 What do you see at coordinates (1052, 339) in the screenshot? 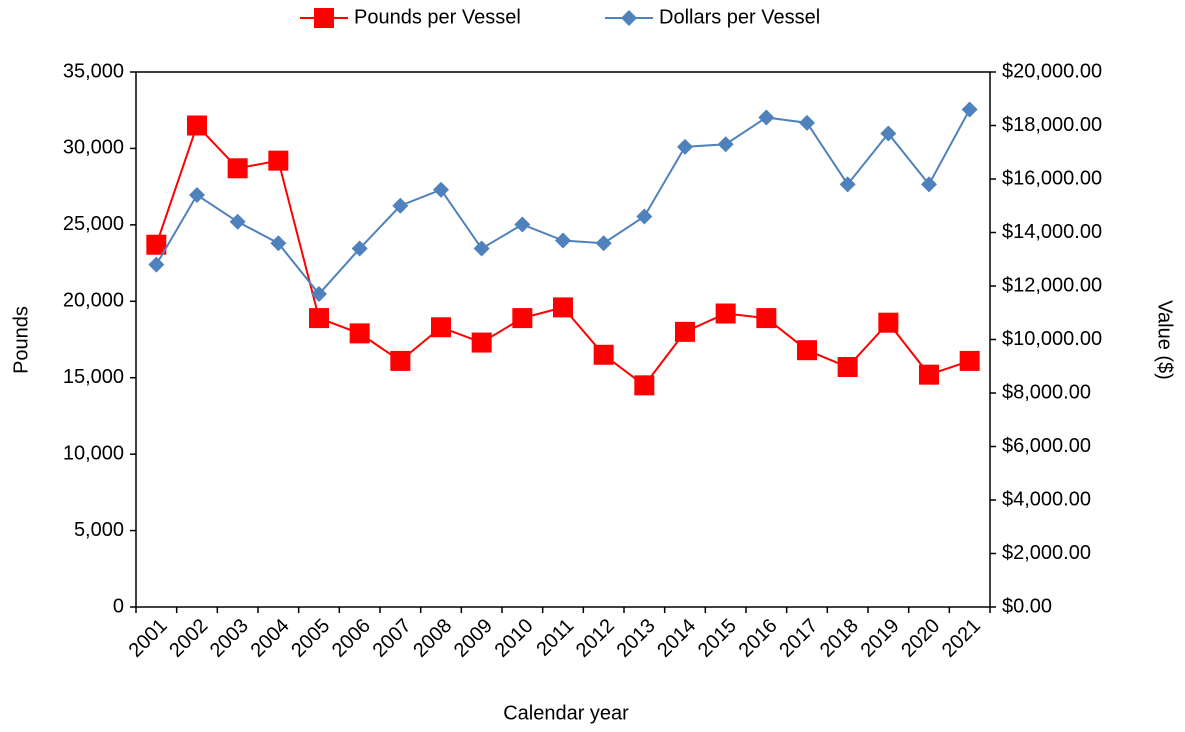
I see `y2-tick-label: $10,000.00` at bounding box center [1052, 339].